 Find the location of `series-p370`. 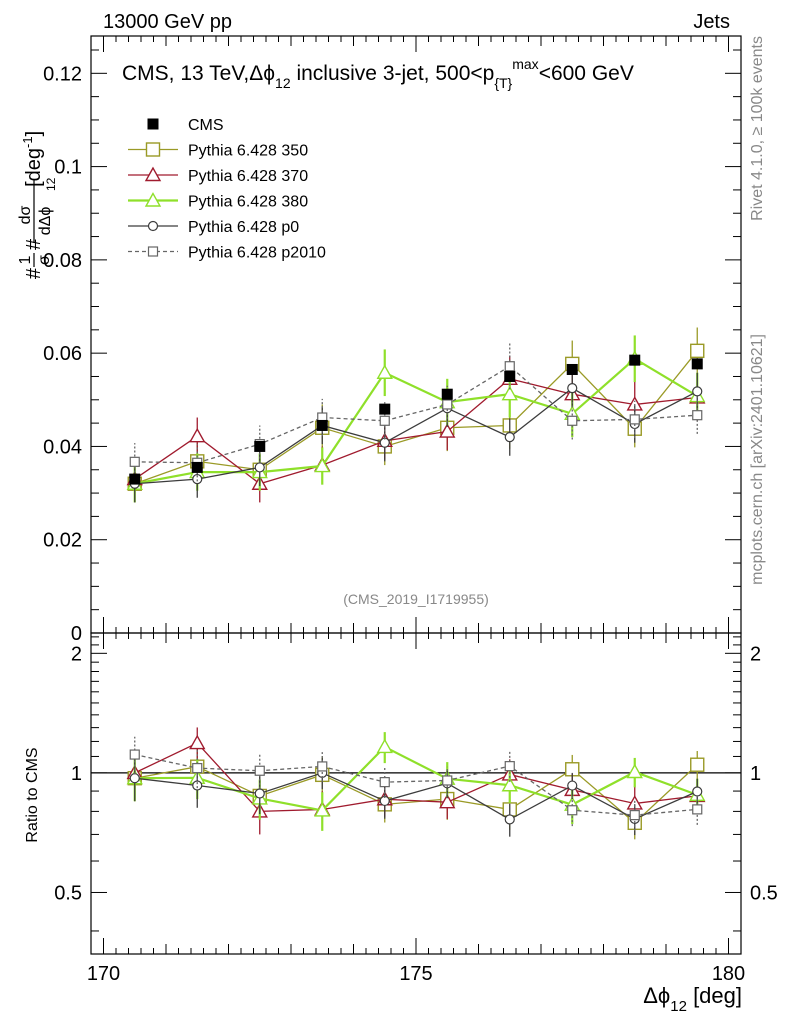

series-p370 is located at coordinates (416, 429).